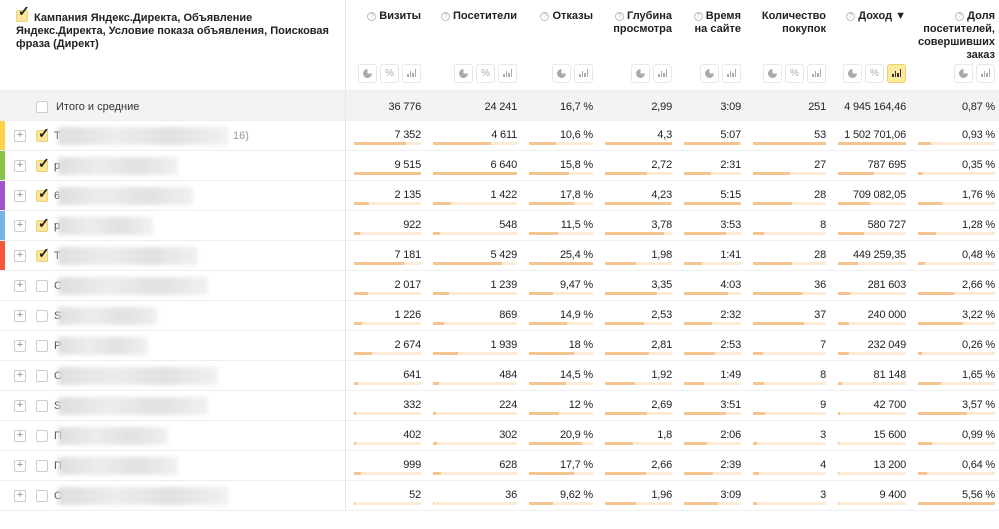 The image size is (999, 529). I want to click on row-name-initial: P, so click(57, 346).